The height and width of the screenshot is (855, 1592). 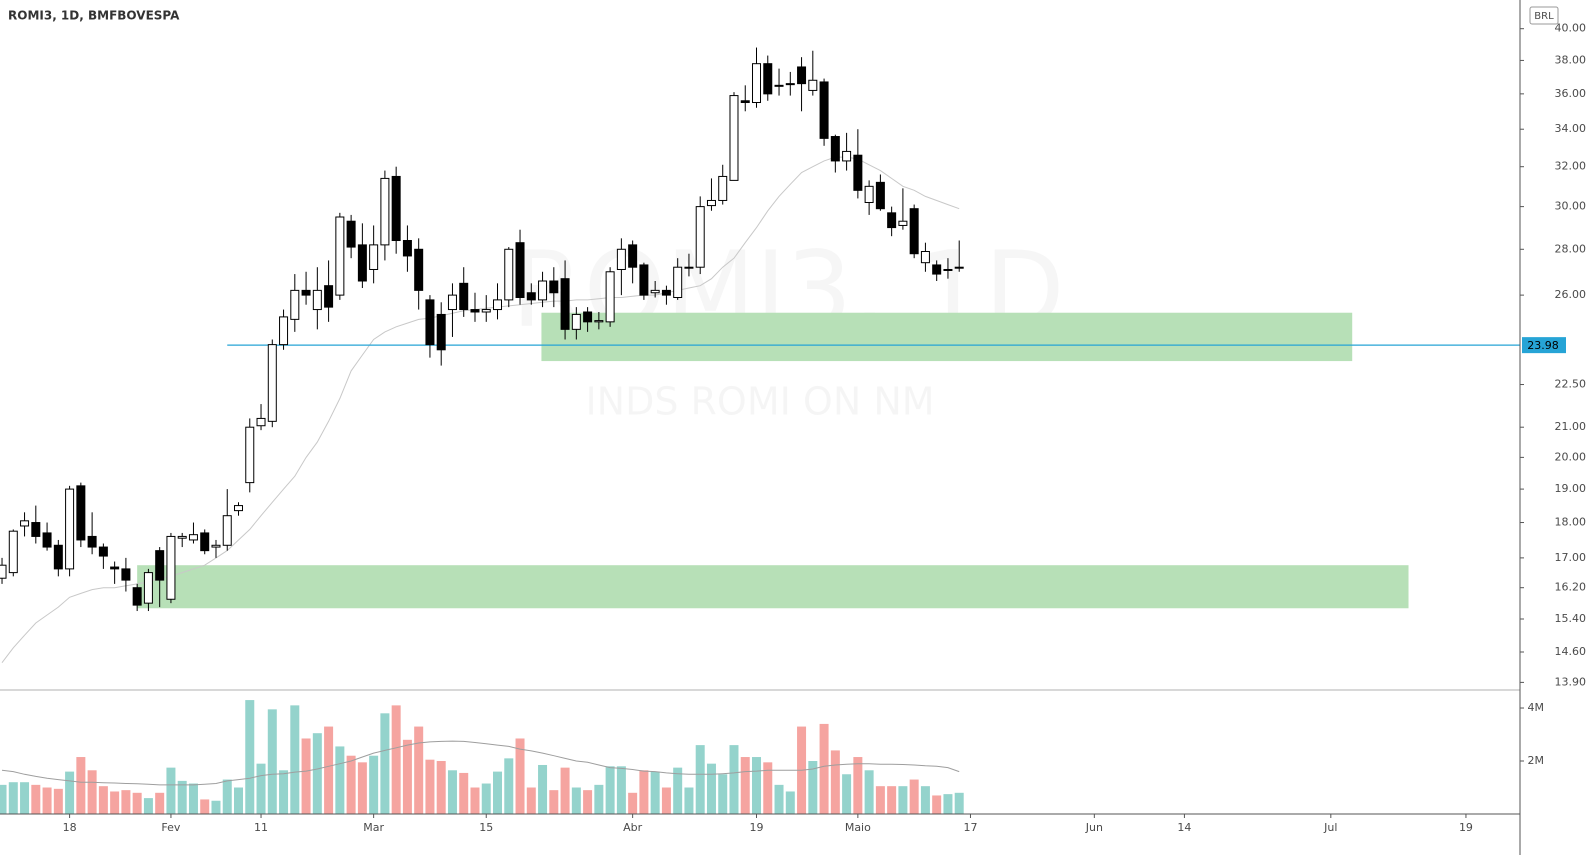 I want to click on symbol-title: ROMI3, 1D, BMFBOVESPA, so click(x=94, y=16).